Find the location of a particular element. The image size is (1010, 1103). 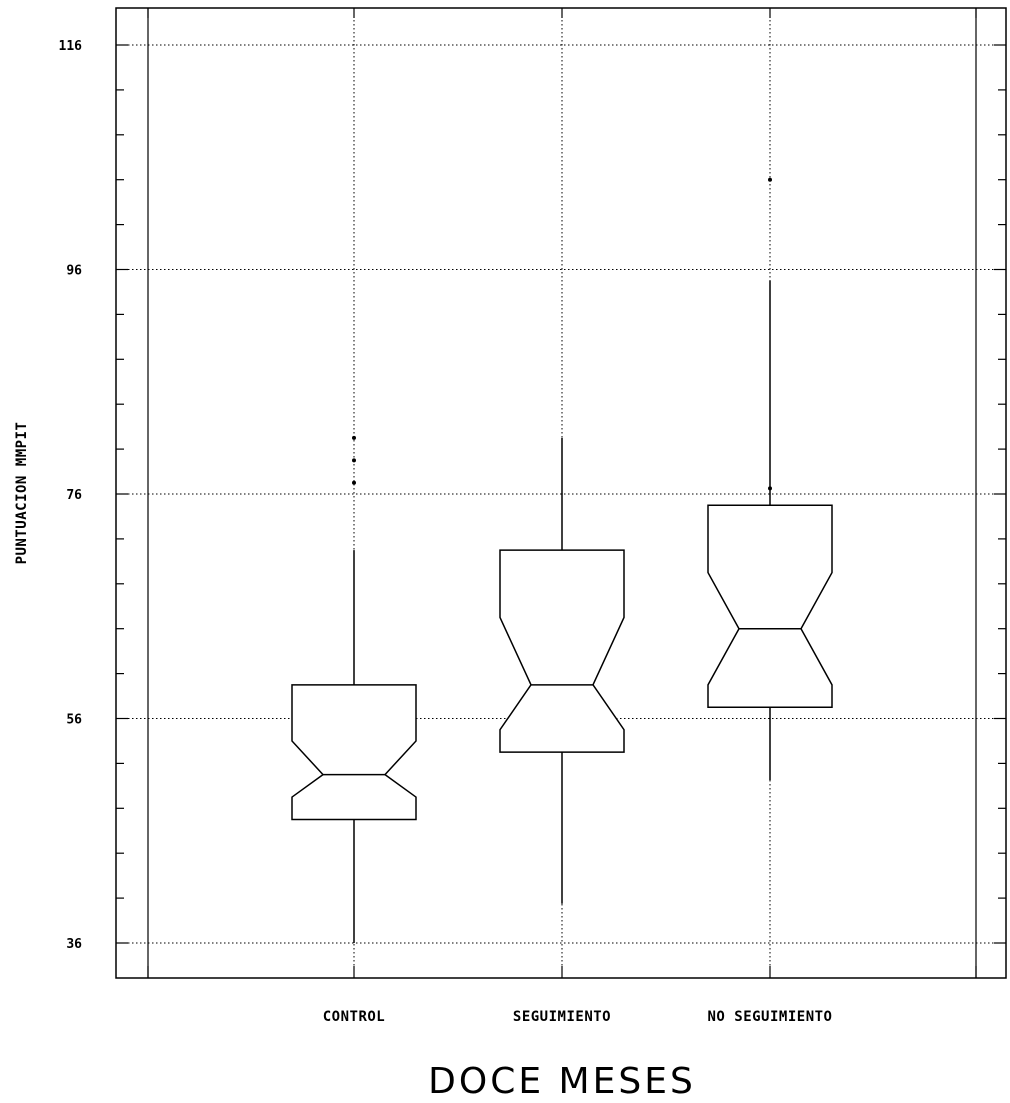

y-tick-label-96: 96 is located at coordinates (74, 271).